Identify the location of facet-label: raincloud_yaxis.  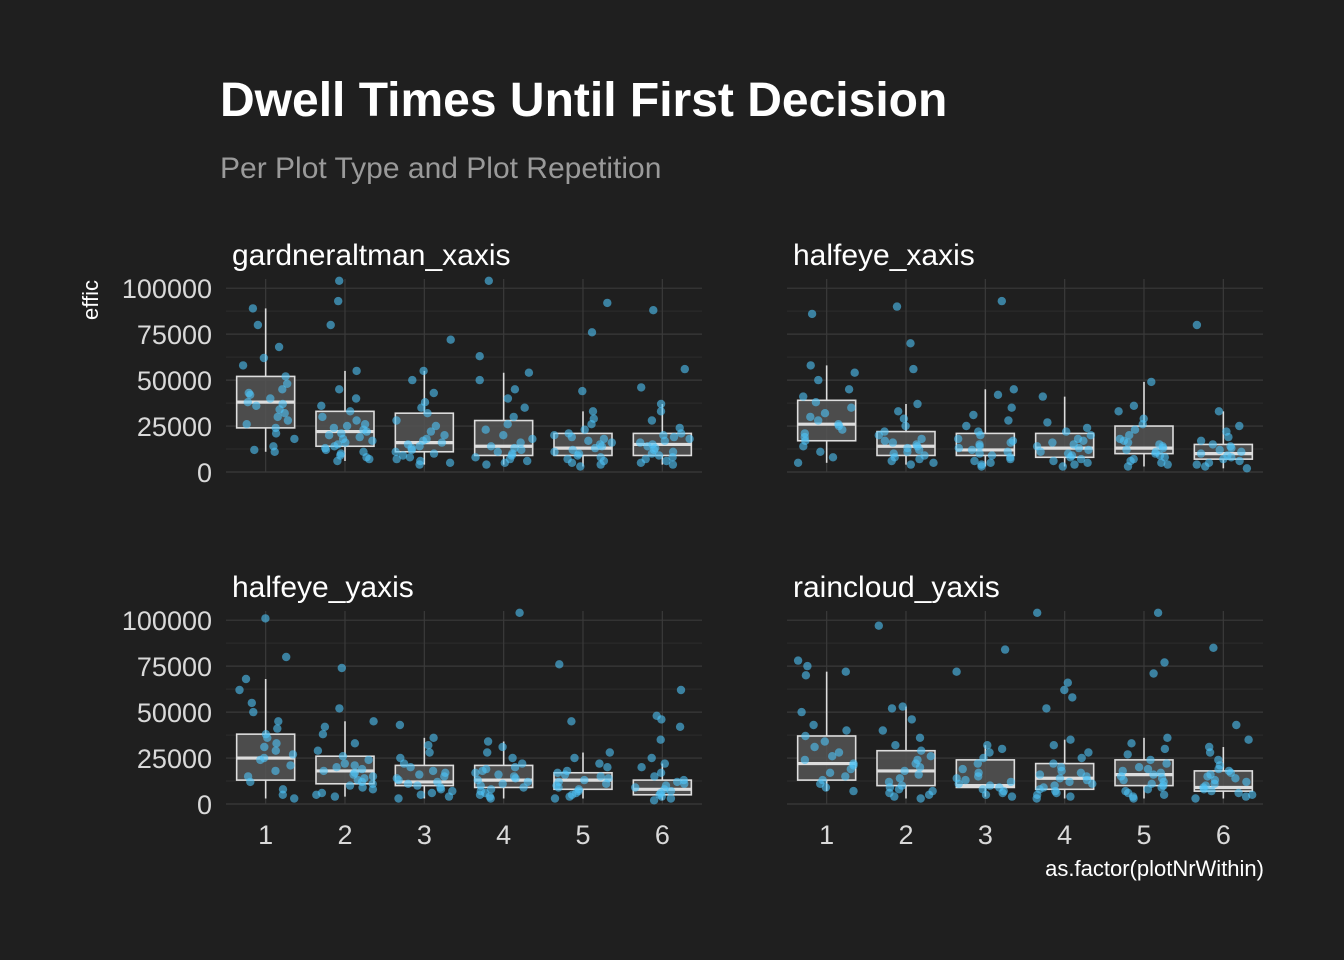
(896, 587).